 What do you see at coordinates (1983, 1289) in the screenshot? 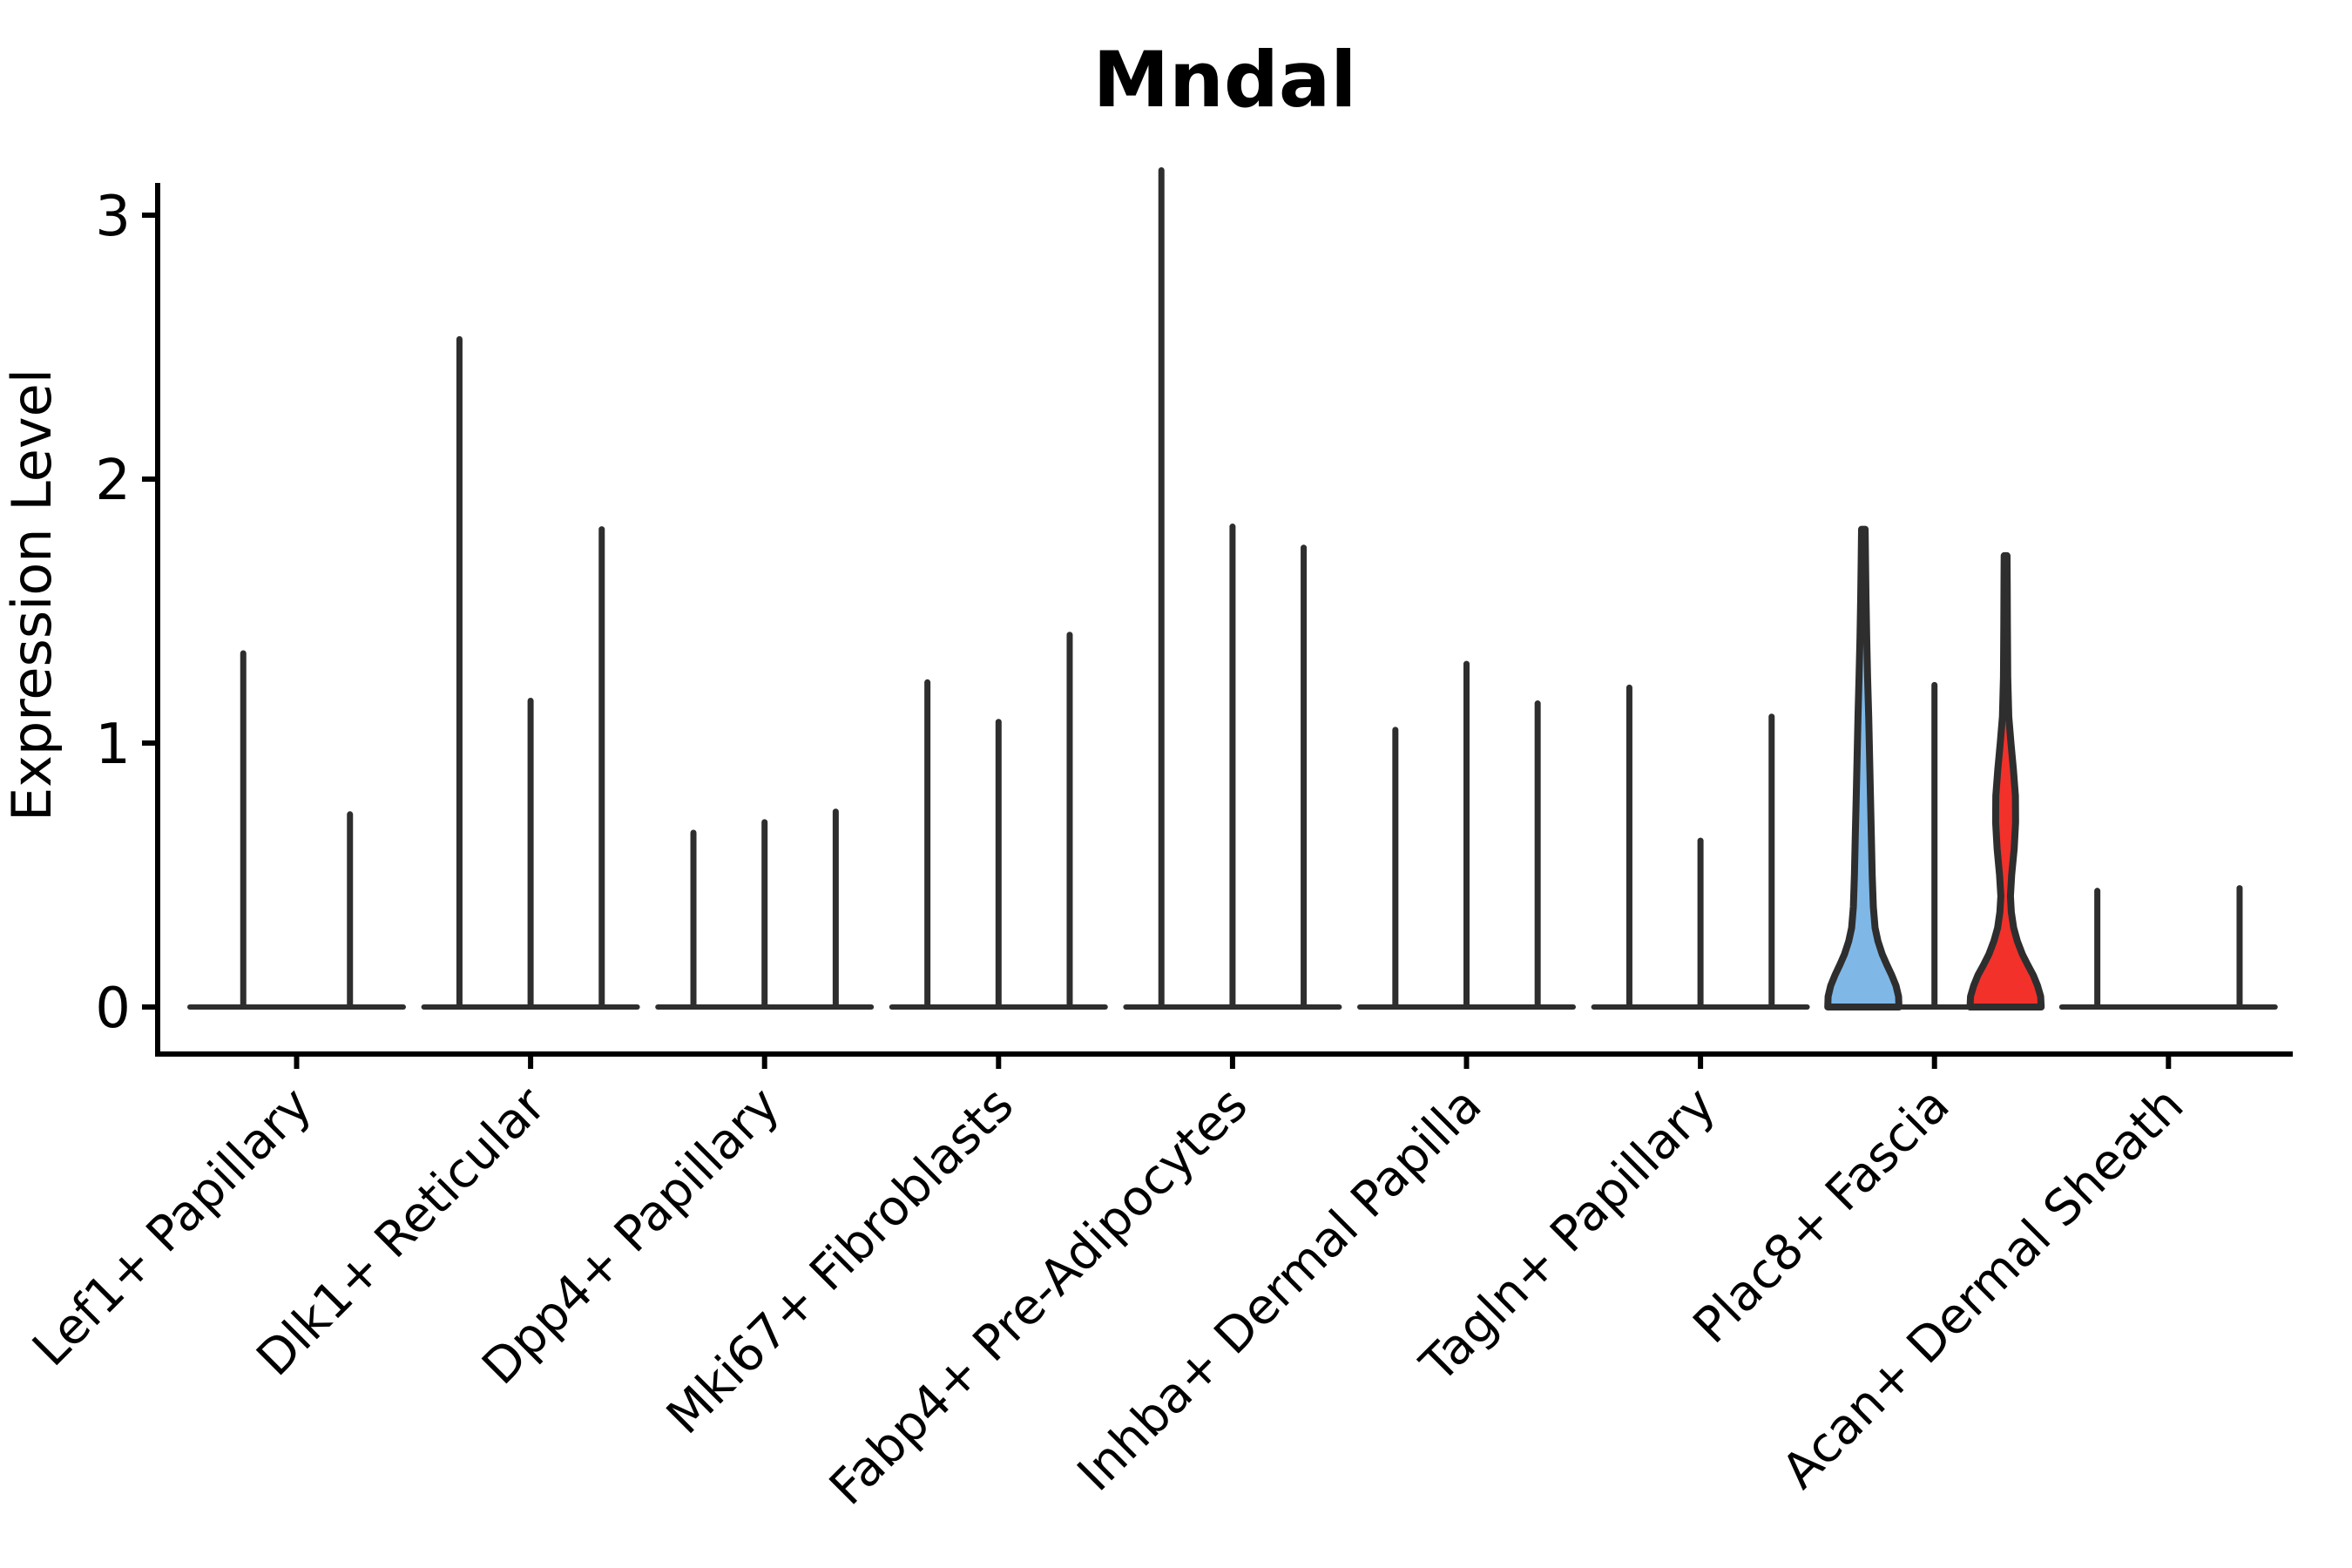
I see `x-tick-label: Acan+ Dermal Sheath` at bounding box center [1983, 1289].